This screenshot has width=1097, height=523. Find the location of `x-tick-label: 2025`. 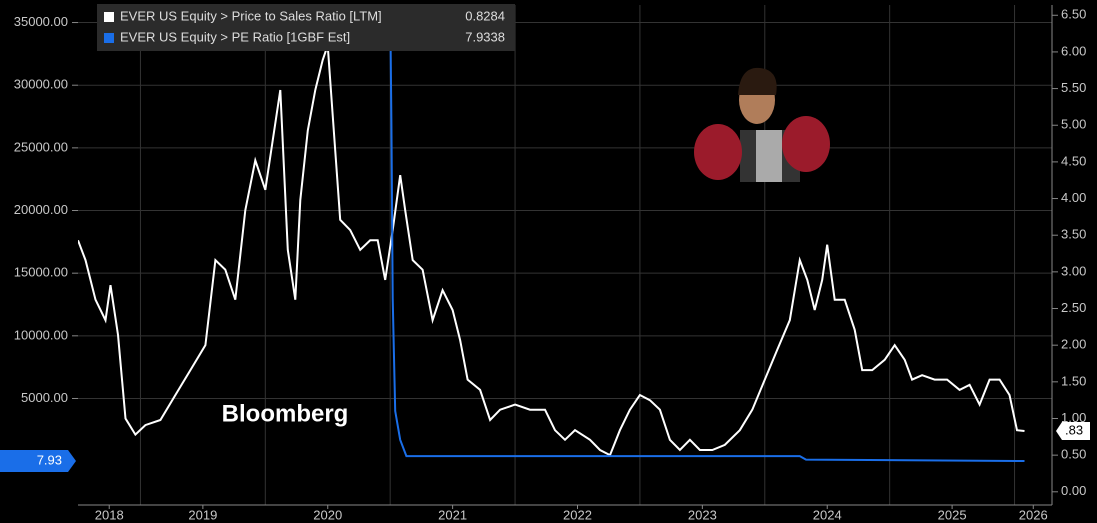

x-tick-label: 2025 is located at coordinates (952, 514).